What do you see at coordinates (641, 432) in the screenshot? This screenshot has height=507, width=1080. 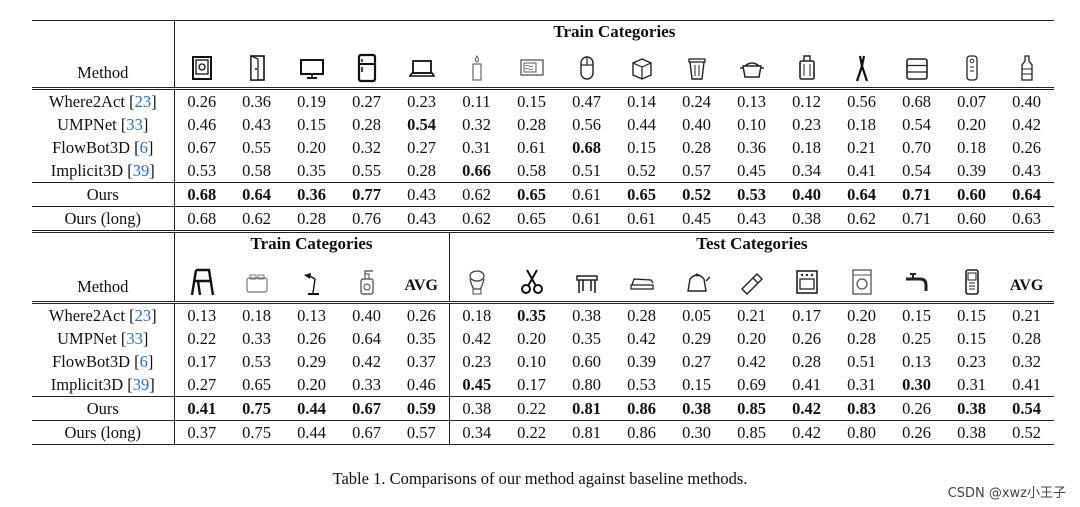 I see `value-cell: 0.86` at bounding box center [641, 432].